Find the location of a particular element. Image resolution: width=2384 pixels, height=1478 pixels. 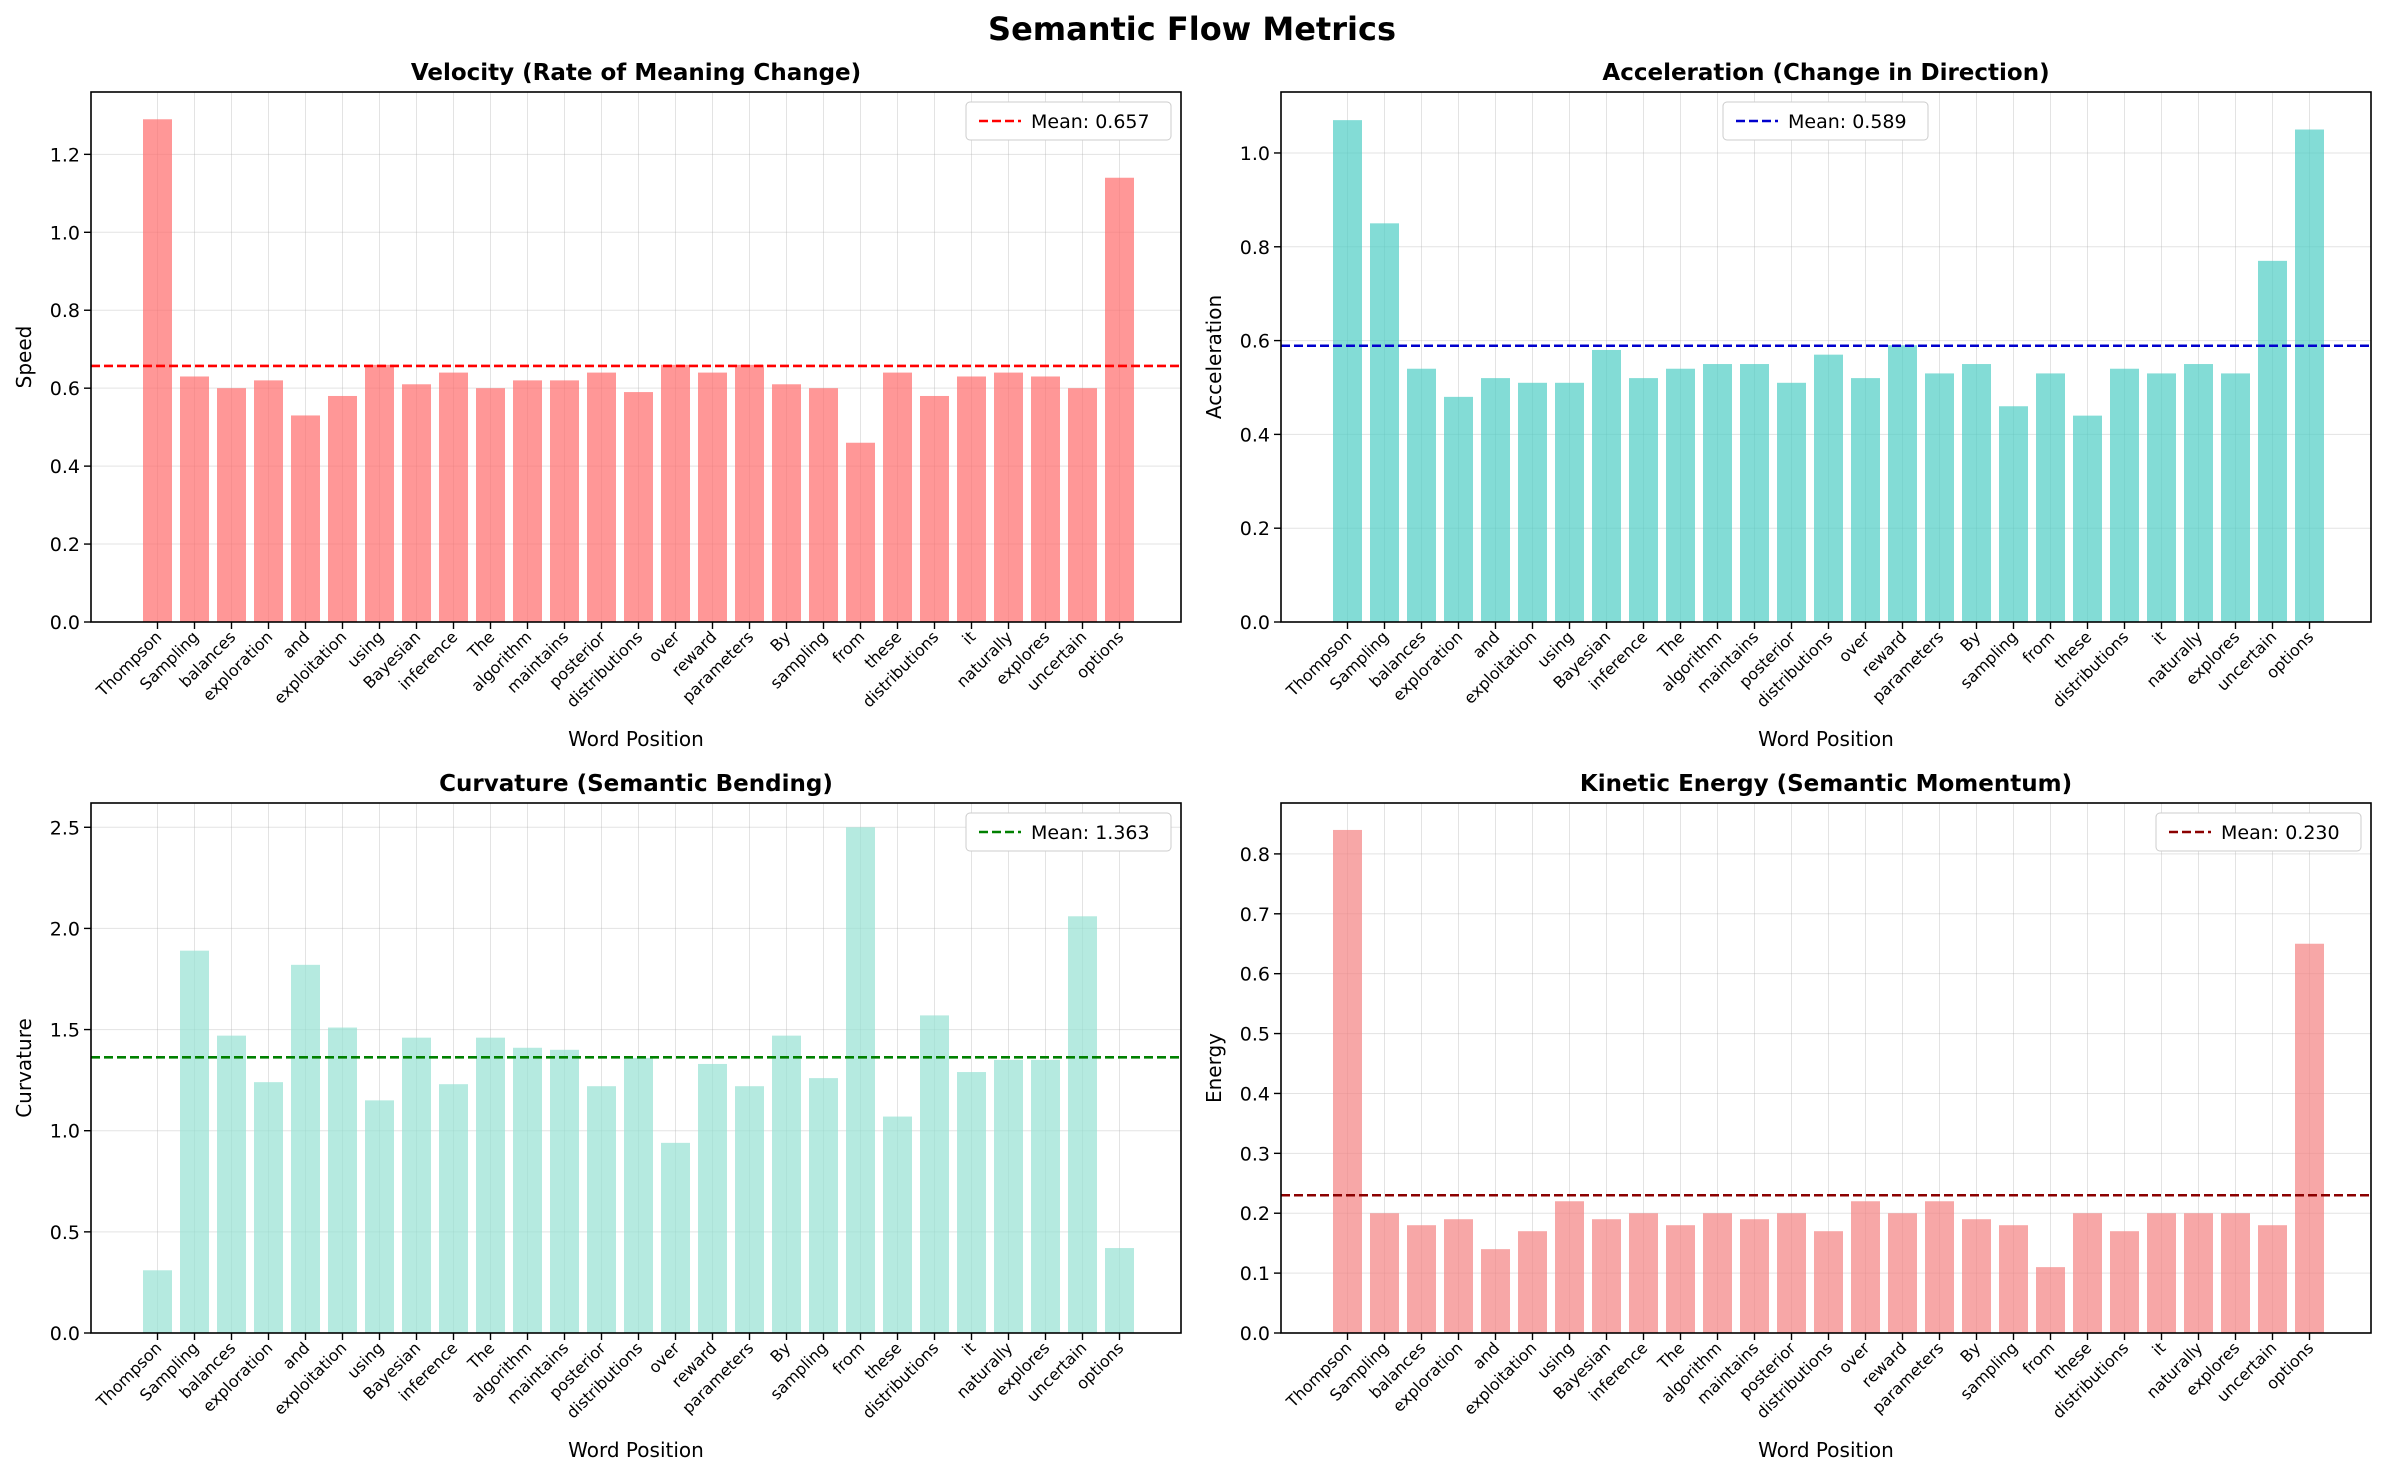

y-ticks: 0.0 0.2 0.4 0.6 0.8 1.0 1.2 is located at coordinates (70, 389).